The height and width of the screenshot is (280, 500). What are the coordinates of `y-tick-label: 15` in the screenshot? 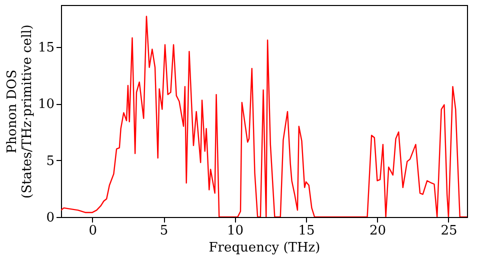 It's located at (46, 48).